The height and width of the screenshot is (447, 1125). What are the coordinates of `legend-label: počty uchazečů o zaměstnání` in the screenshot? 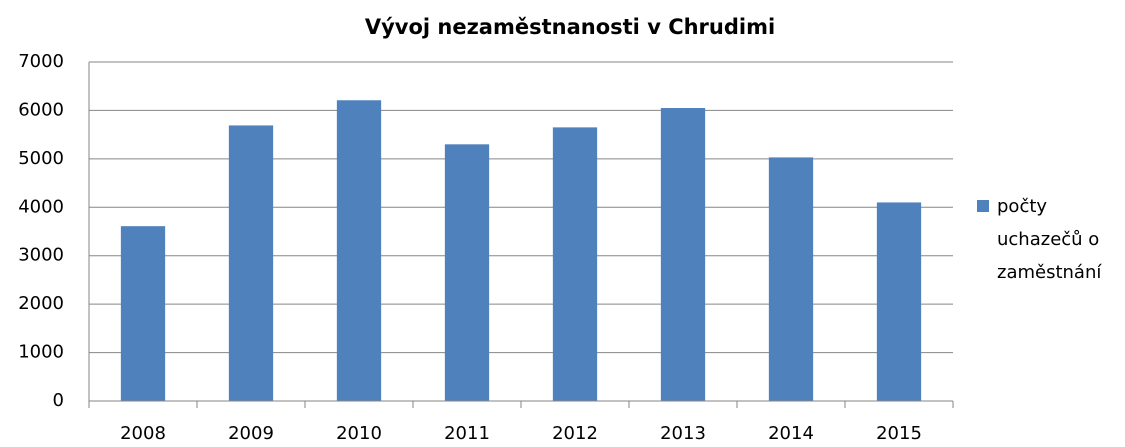 It's located at (1049, 239).